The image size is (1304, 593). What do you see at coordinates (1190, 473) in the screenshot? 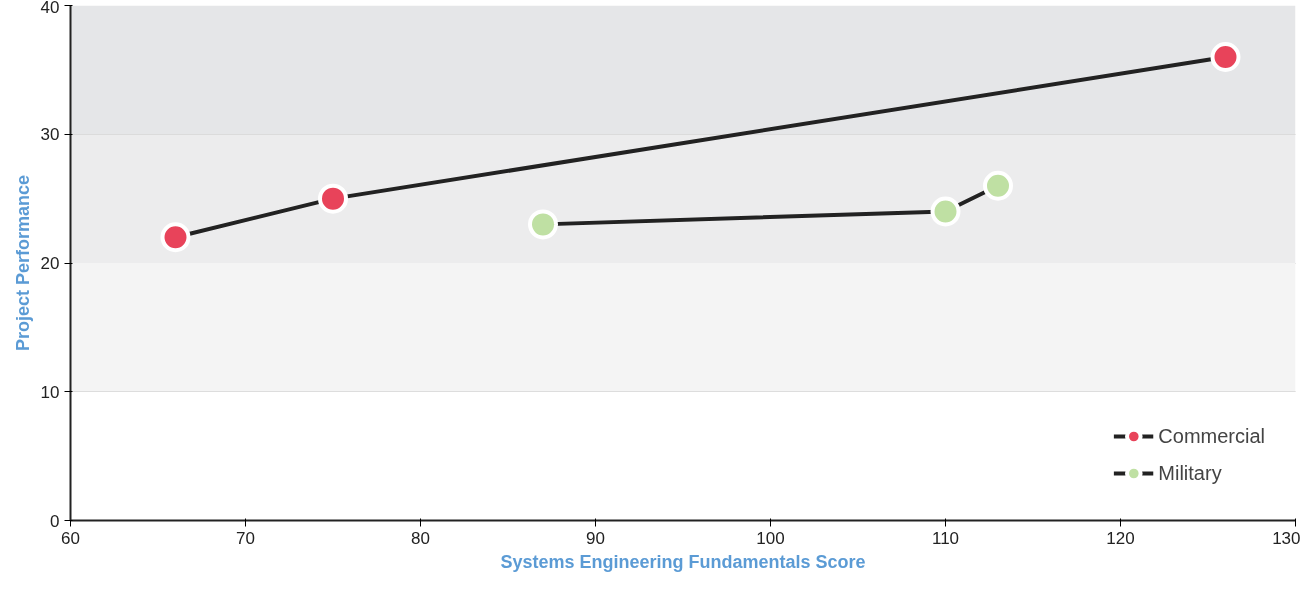
I see `legend-label: Military` at bounding box center [1190, 473].